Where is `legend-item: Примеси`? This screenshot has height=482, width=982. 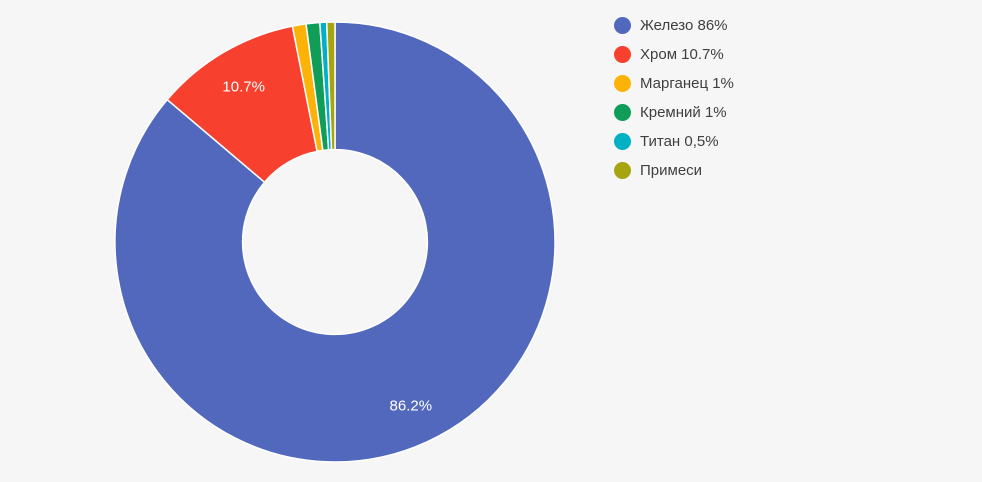
legend-item: Примеси is located at coordinates (674, 170).